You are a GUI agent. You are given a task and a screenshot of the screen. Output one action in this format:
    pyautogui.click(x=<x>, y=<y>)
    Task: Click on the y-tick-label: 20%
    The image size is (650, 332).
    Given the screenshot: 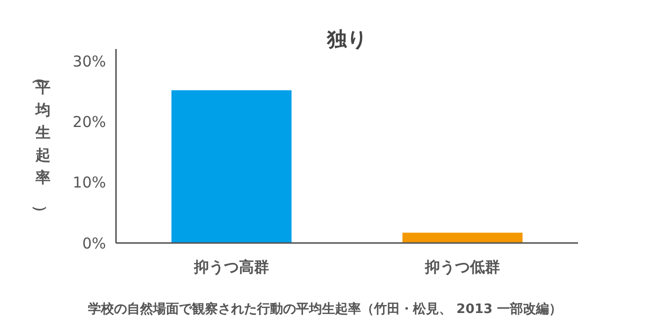 What is the action you would take?
    pyautogui.click(x=89, y=122)
    